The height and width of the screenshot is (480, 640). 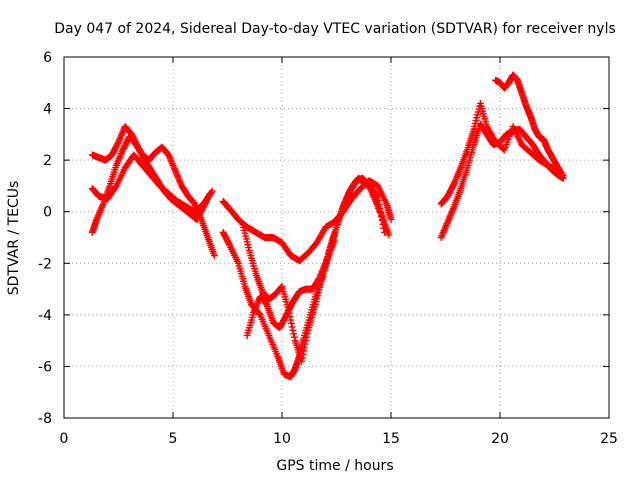 What do you see at coordinates (47, 58) in the screenshot?
I see `y-tick-label: 6` at bounding box center [47, 58].